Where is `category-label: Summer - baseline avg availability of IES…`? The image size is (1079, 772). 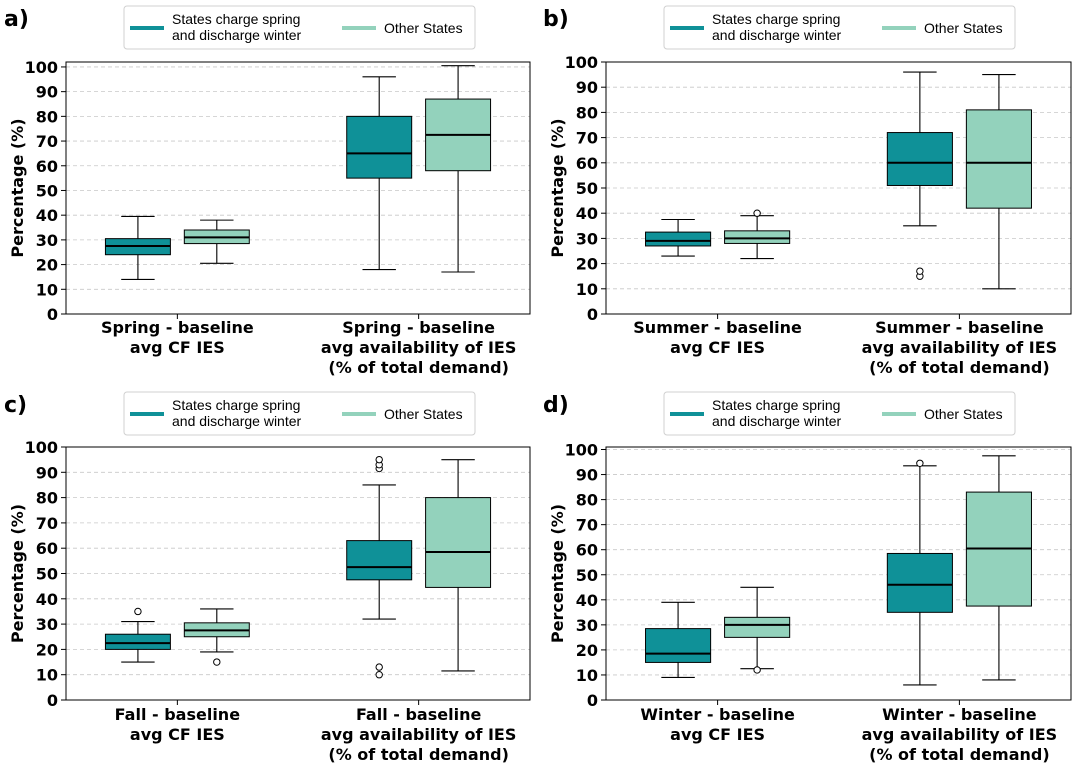
category-label: Summer - baseline avg availability of IES… is located at coordinates (960, 347).